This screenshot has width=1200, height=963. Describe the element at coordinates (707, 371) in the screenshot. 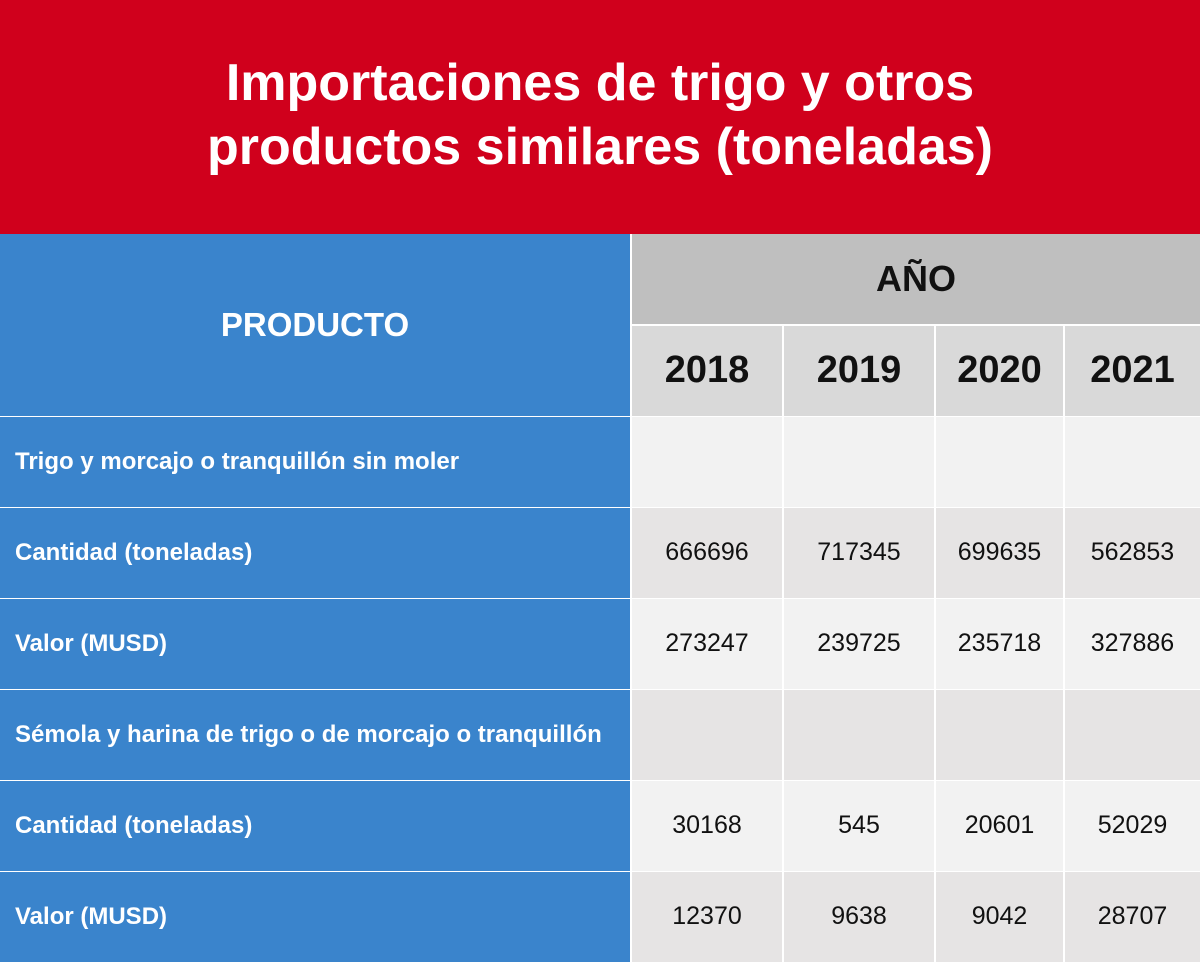

I see `year-header: 2018` at that location.